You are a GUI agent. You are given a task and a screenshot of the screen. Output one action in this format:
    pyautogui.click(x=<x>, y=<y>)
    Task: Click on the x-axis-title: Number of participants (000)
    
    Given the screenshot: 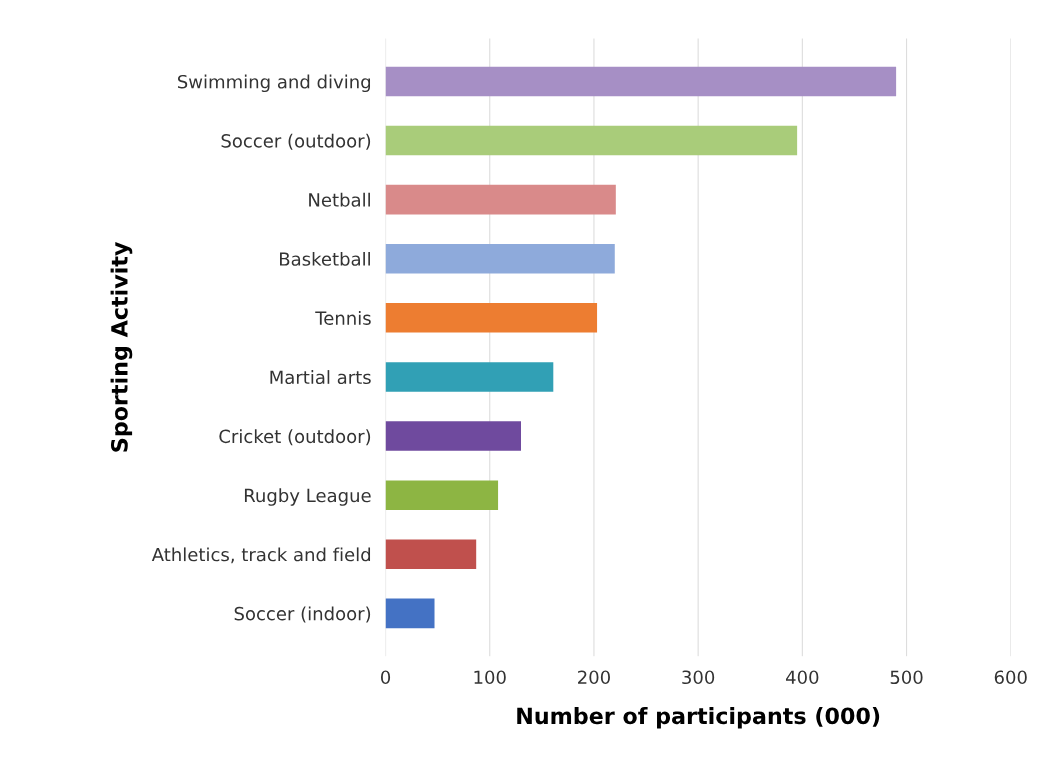 What is the action you would take?
    pyautogui.click(x=698, y=718)
    